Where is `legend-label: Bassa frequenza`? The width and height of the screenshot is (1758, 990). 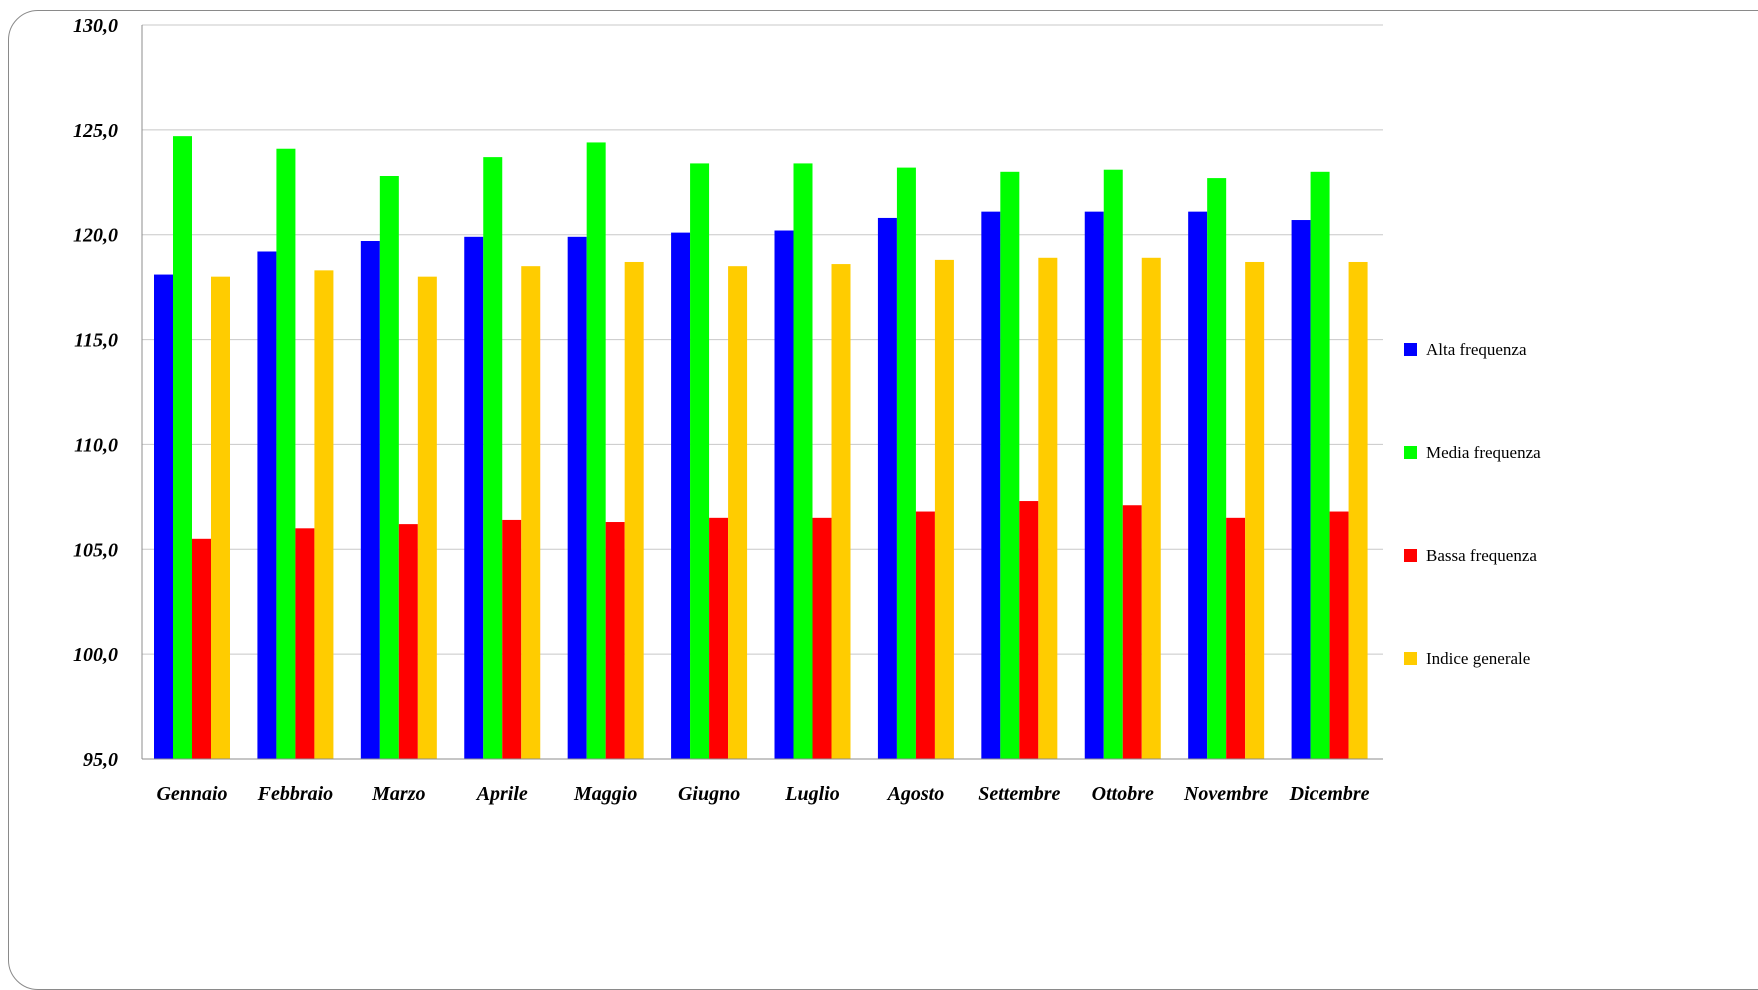
legend-label: Bassa frequenza is located at coordinates (1481, 555).